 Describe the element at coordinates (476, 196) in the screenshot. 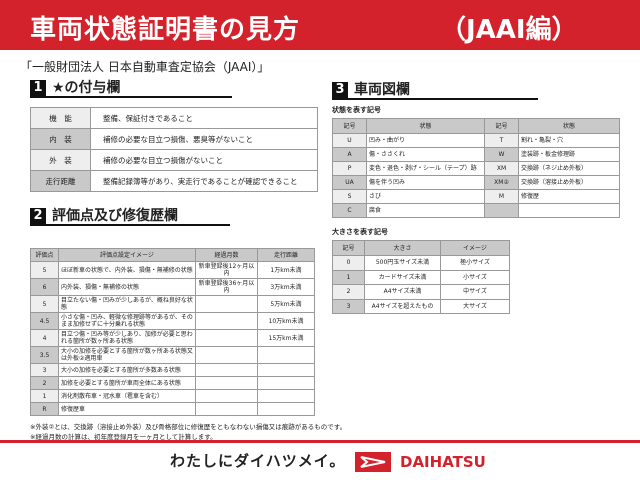

I see `table-row: S さび M 修復歴` at that location.